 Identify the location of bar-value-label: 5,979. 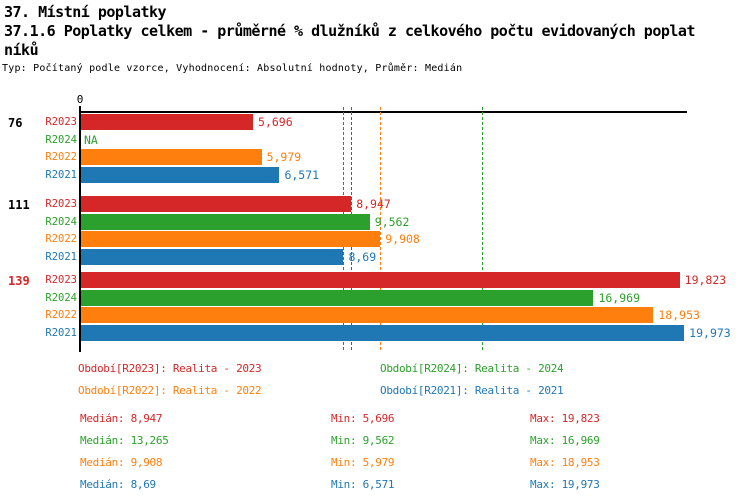
(284, 157).